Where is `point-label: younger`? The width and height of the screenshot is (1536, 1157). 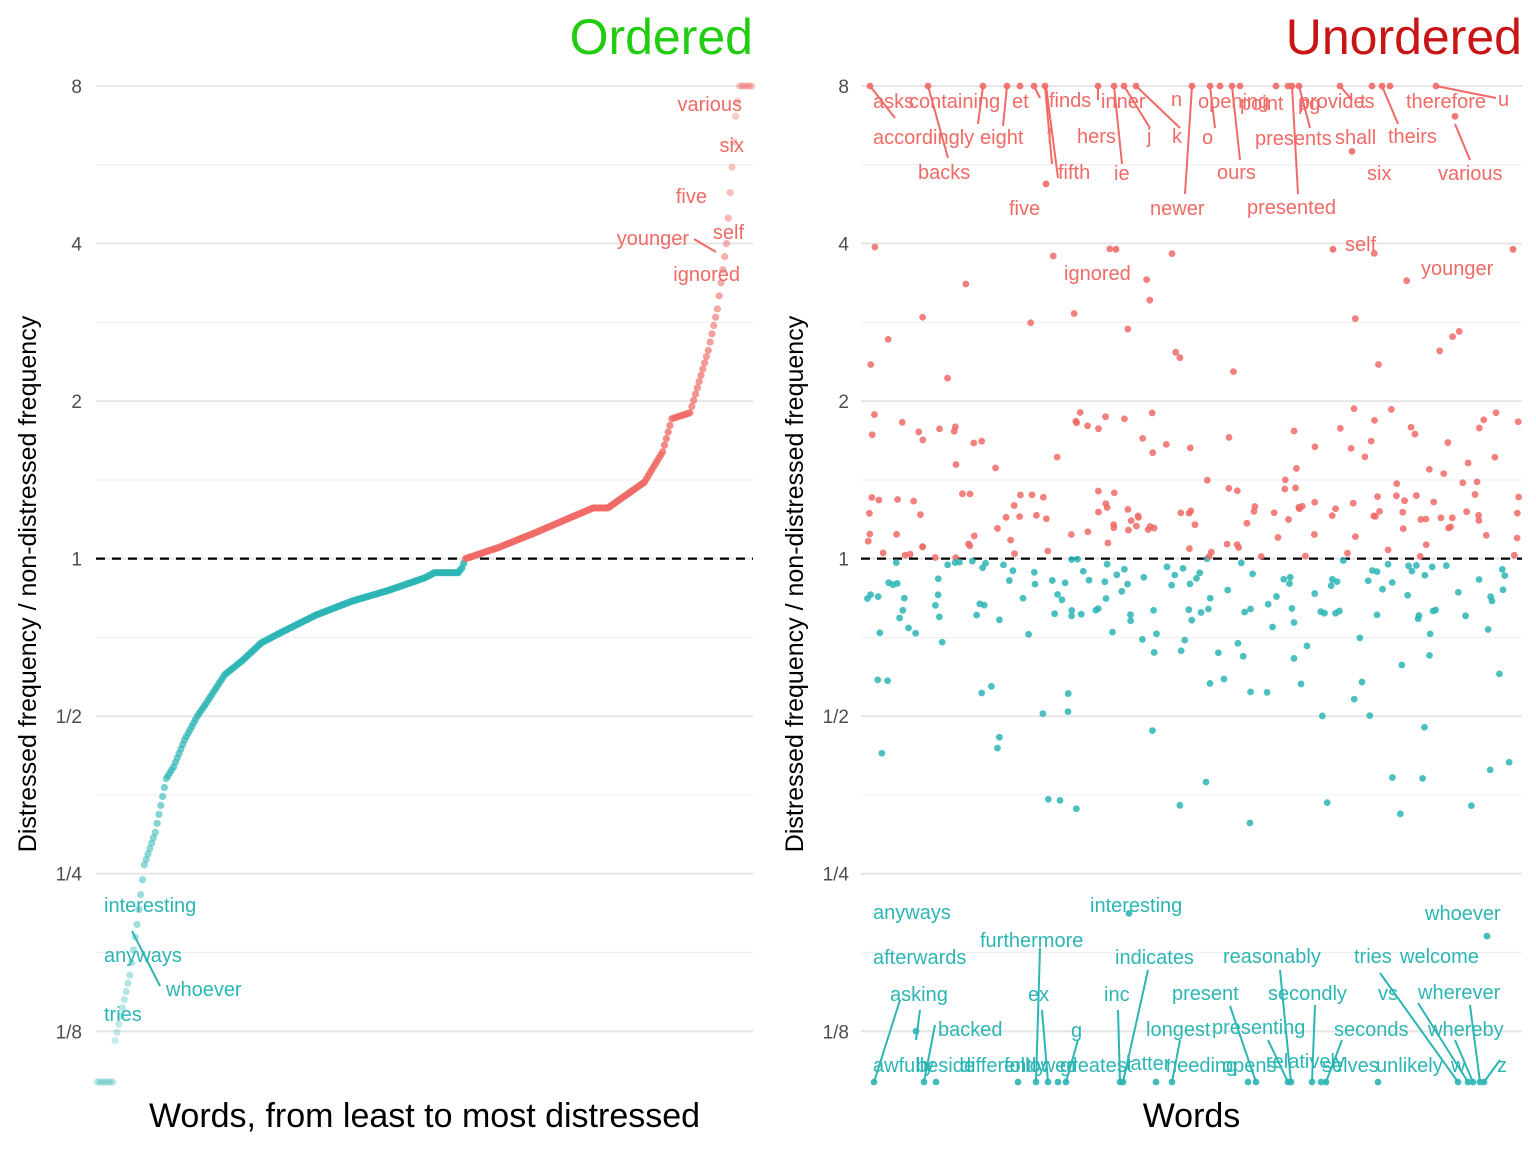
point-label: younger is located at coordinates (1457, 269).